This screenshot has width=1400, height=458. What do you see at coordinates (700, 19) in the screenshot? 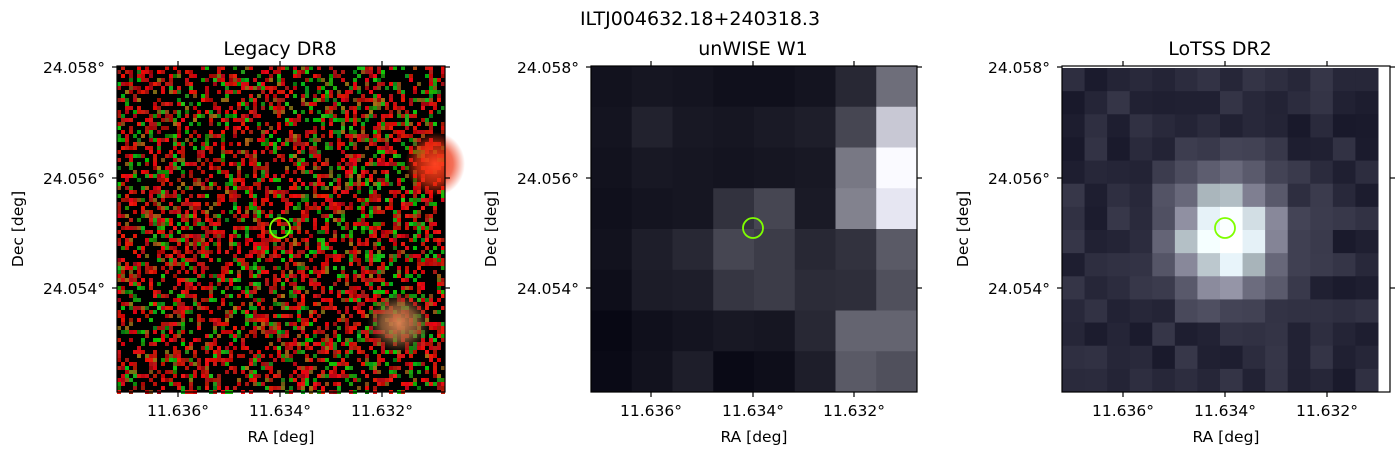
I see `figure-title: ILTJ004632.18+240318.3` at bounding box center [700, 19].